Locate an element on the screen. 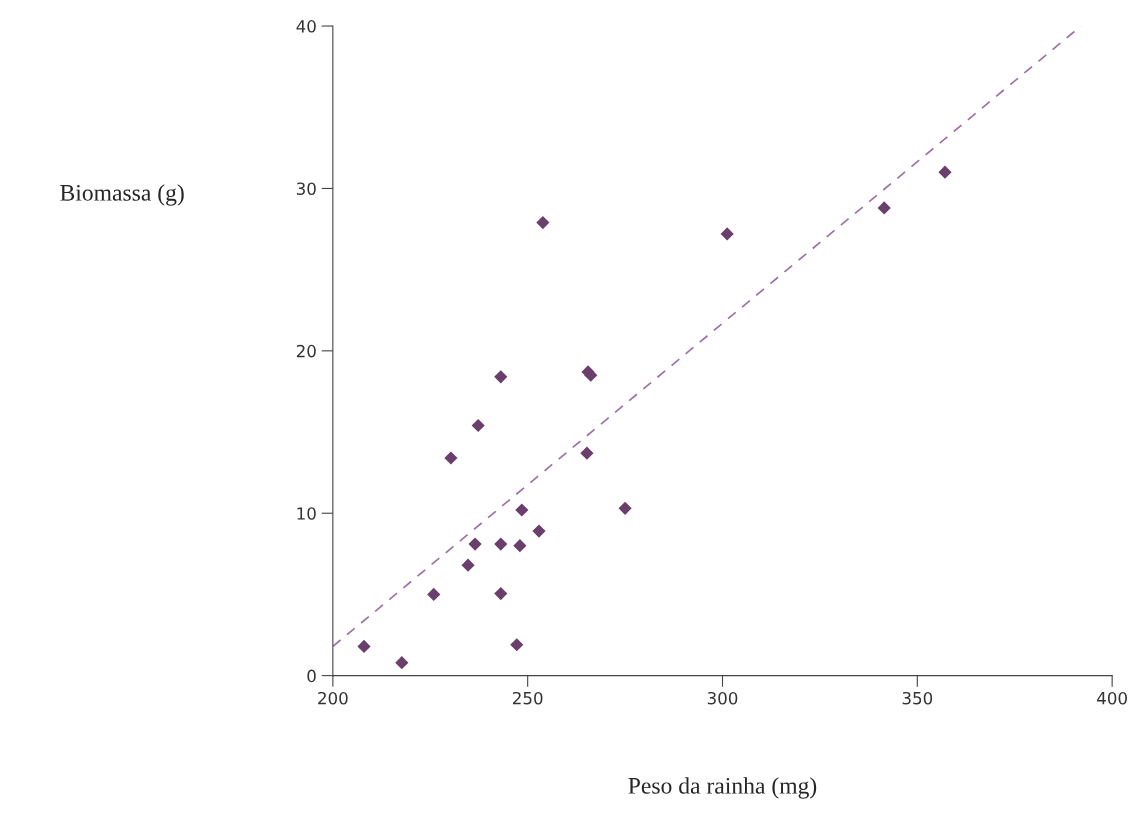 The height and width of the screenshot is (814, 1136). x-tick-label: 250 is located at coordinates (527, 698).